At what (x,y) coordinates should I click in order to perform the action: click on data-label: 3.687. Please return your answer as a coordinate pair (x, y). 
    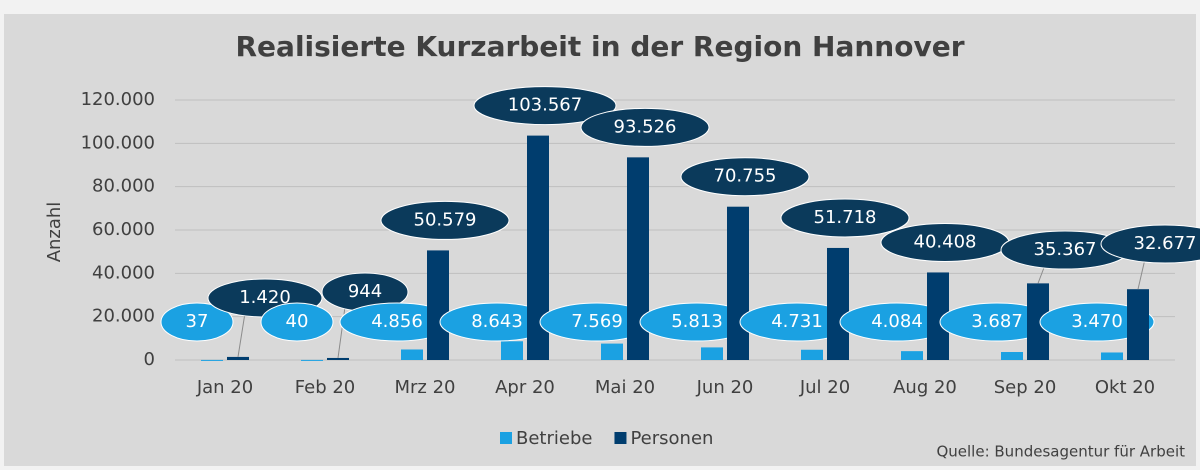
    Looking at the image, I should click on (997, 321).